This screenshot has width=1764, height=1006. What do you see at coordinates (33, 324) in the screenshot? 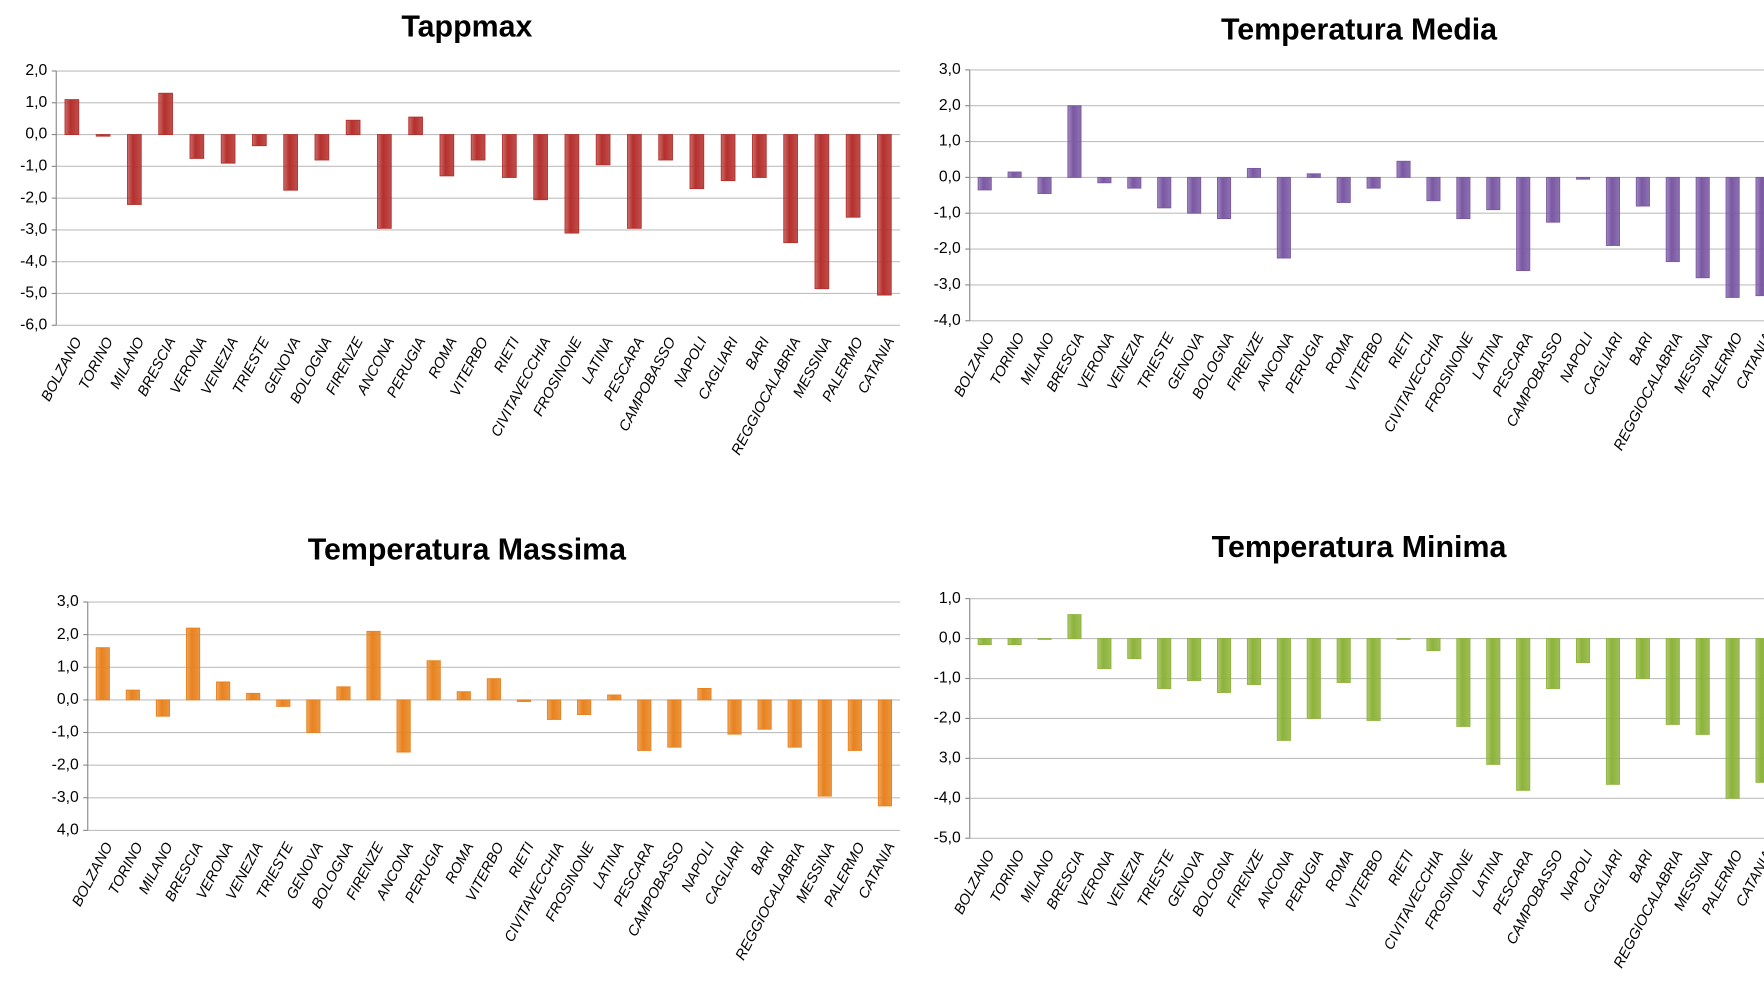
I see `y-tick-label: -6,0` at bounding box center [33, 324].